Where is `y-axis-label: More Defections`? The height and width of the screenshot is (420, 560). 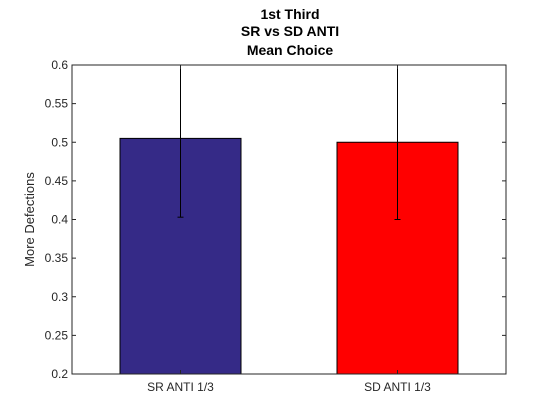 y-axis-label: More Defections is located at coordinates (29, 219).